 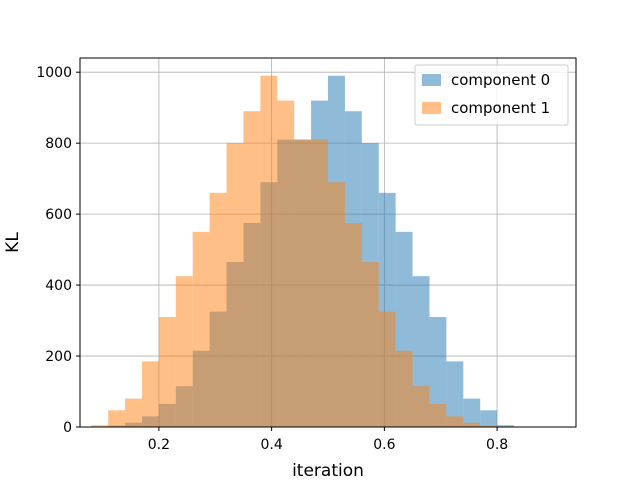 I want to click on legend: component 0 component 1, so click(x=491, y=95).